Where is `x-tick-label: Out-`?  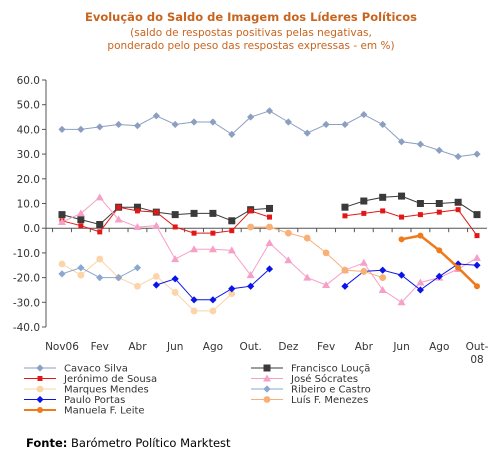
x-tick-label: Out- is located at coordinates (477, 347).